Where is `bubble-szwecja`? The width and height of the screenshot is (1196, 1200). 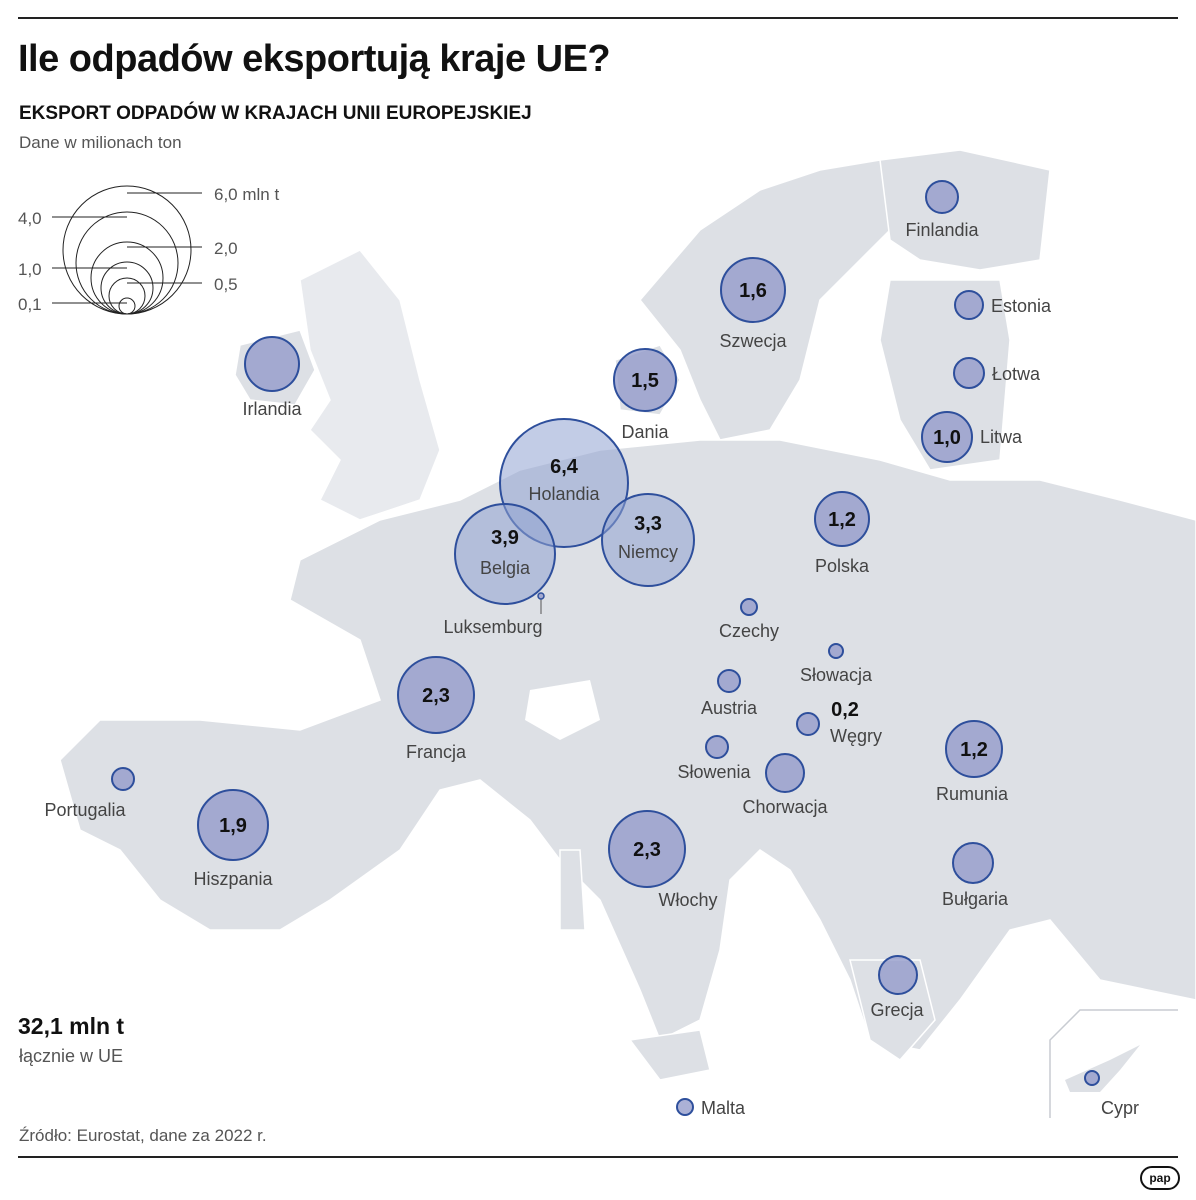
bubble-szwecja is located at coordinates (753, 290).